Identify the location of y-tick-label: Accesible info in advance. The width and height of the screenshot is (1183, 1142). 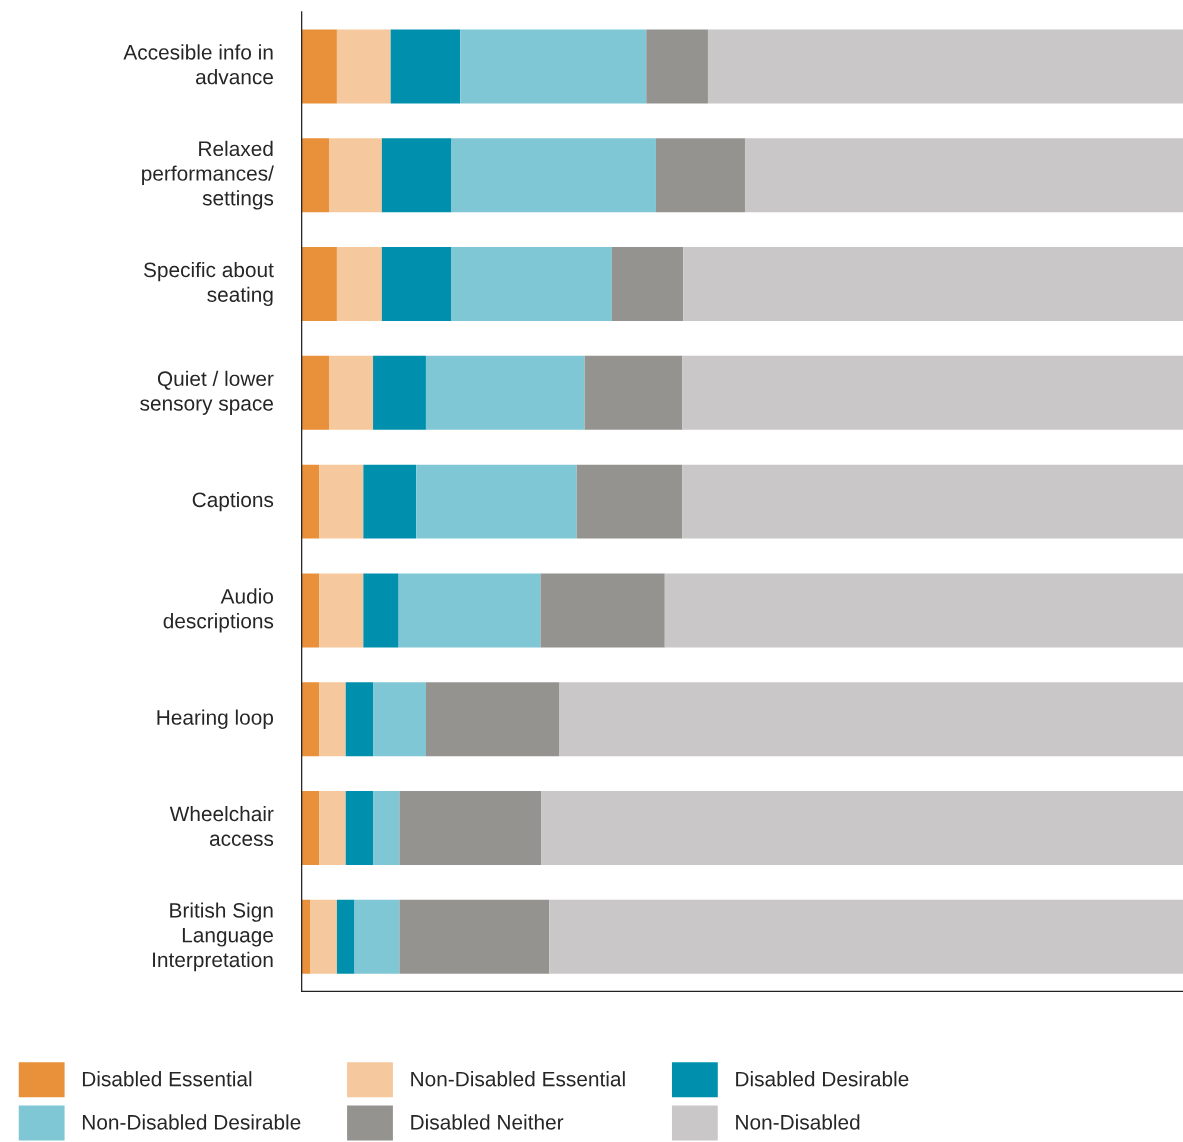
(198, 64).